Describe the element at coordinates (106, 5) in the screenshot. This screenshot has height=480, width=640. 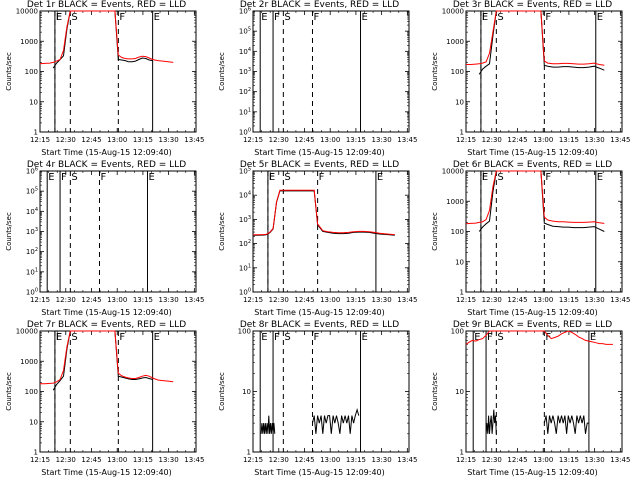
I see `panel-title: Det 1r BLACK = Events, RED = LLD` at that location.